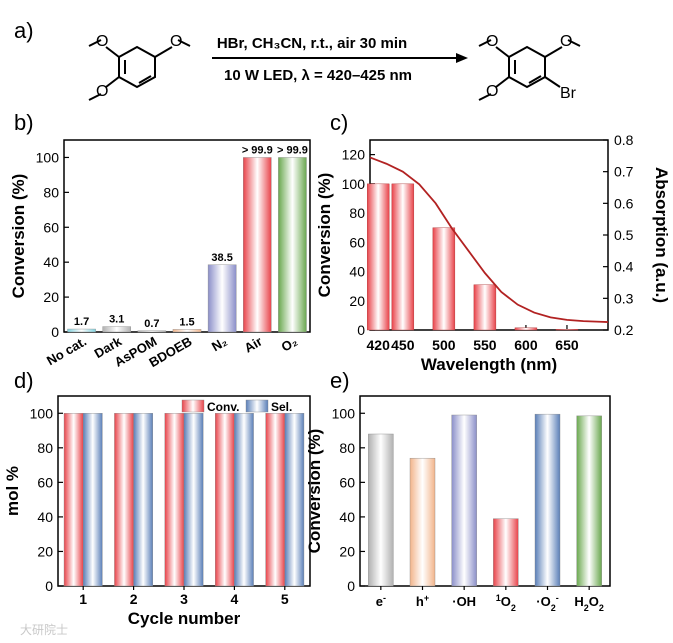 This screenshot has height=643, width=673. Describe the element at coordinates (24, 30) in the screenshot. I see `panel-label-a: a)` at that location.